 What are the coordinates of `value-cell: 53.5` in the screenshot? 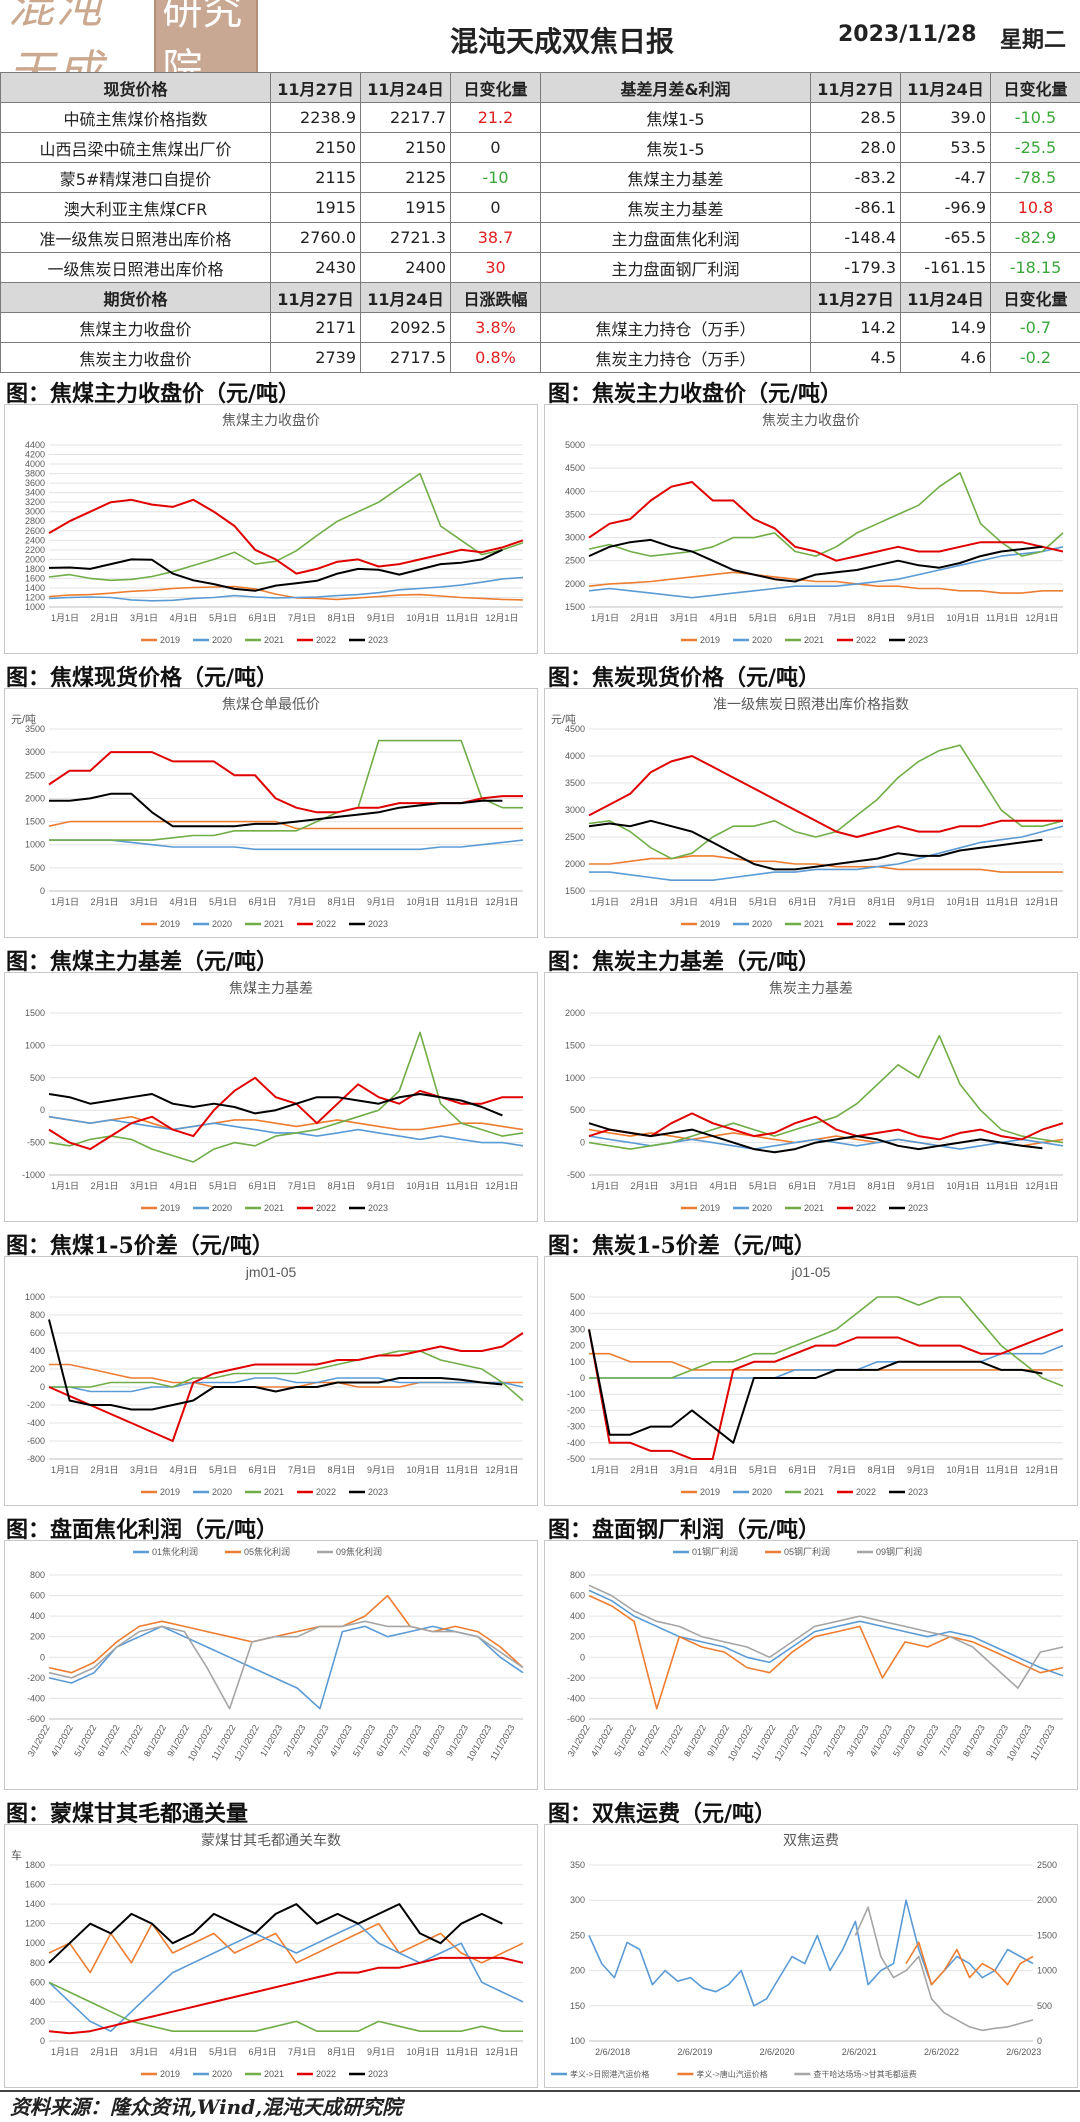 It's located at (945, 147).